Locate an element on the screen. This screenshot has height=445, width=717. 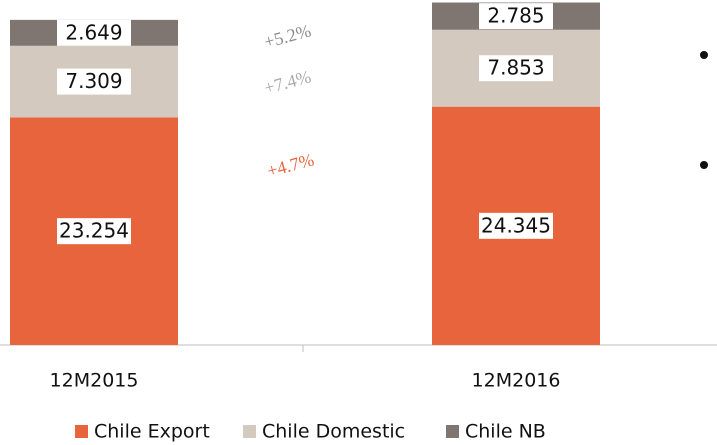
value-label: 7.309 is located at coordinates (93, 81).